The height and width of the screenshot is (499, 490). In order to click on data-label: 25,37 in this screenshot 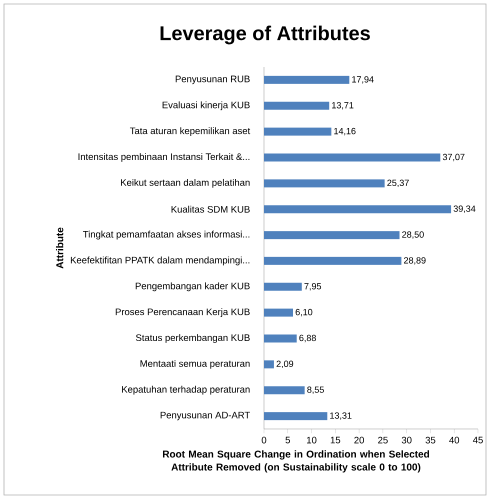, I will do `click(398, 184)`.